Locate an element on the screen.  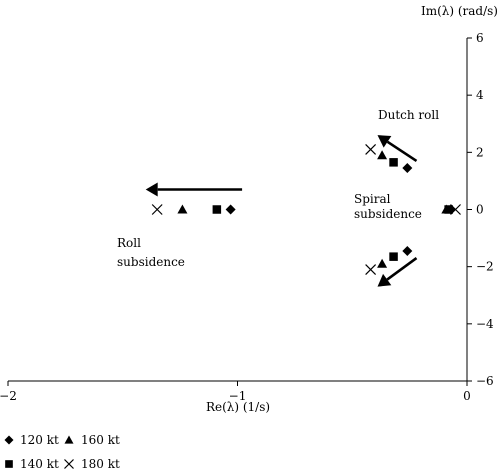
roll-arrow is located at coordinates (194, 189).